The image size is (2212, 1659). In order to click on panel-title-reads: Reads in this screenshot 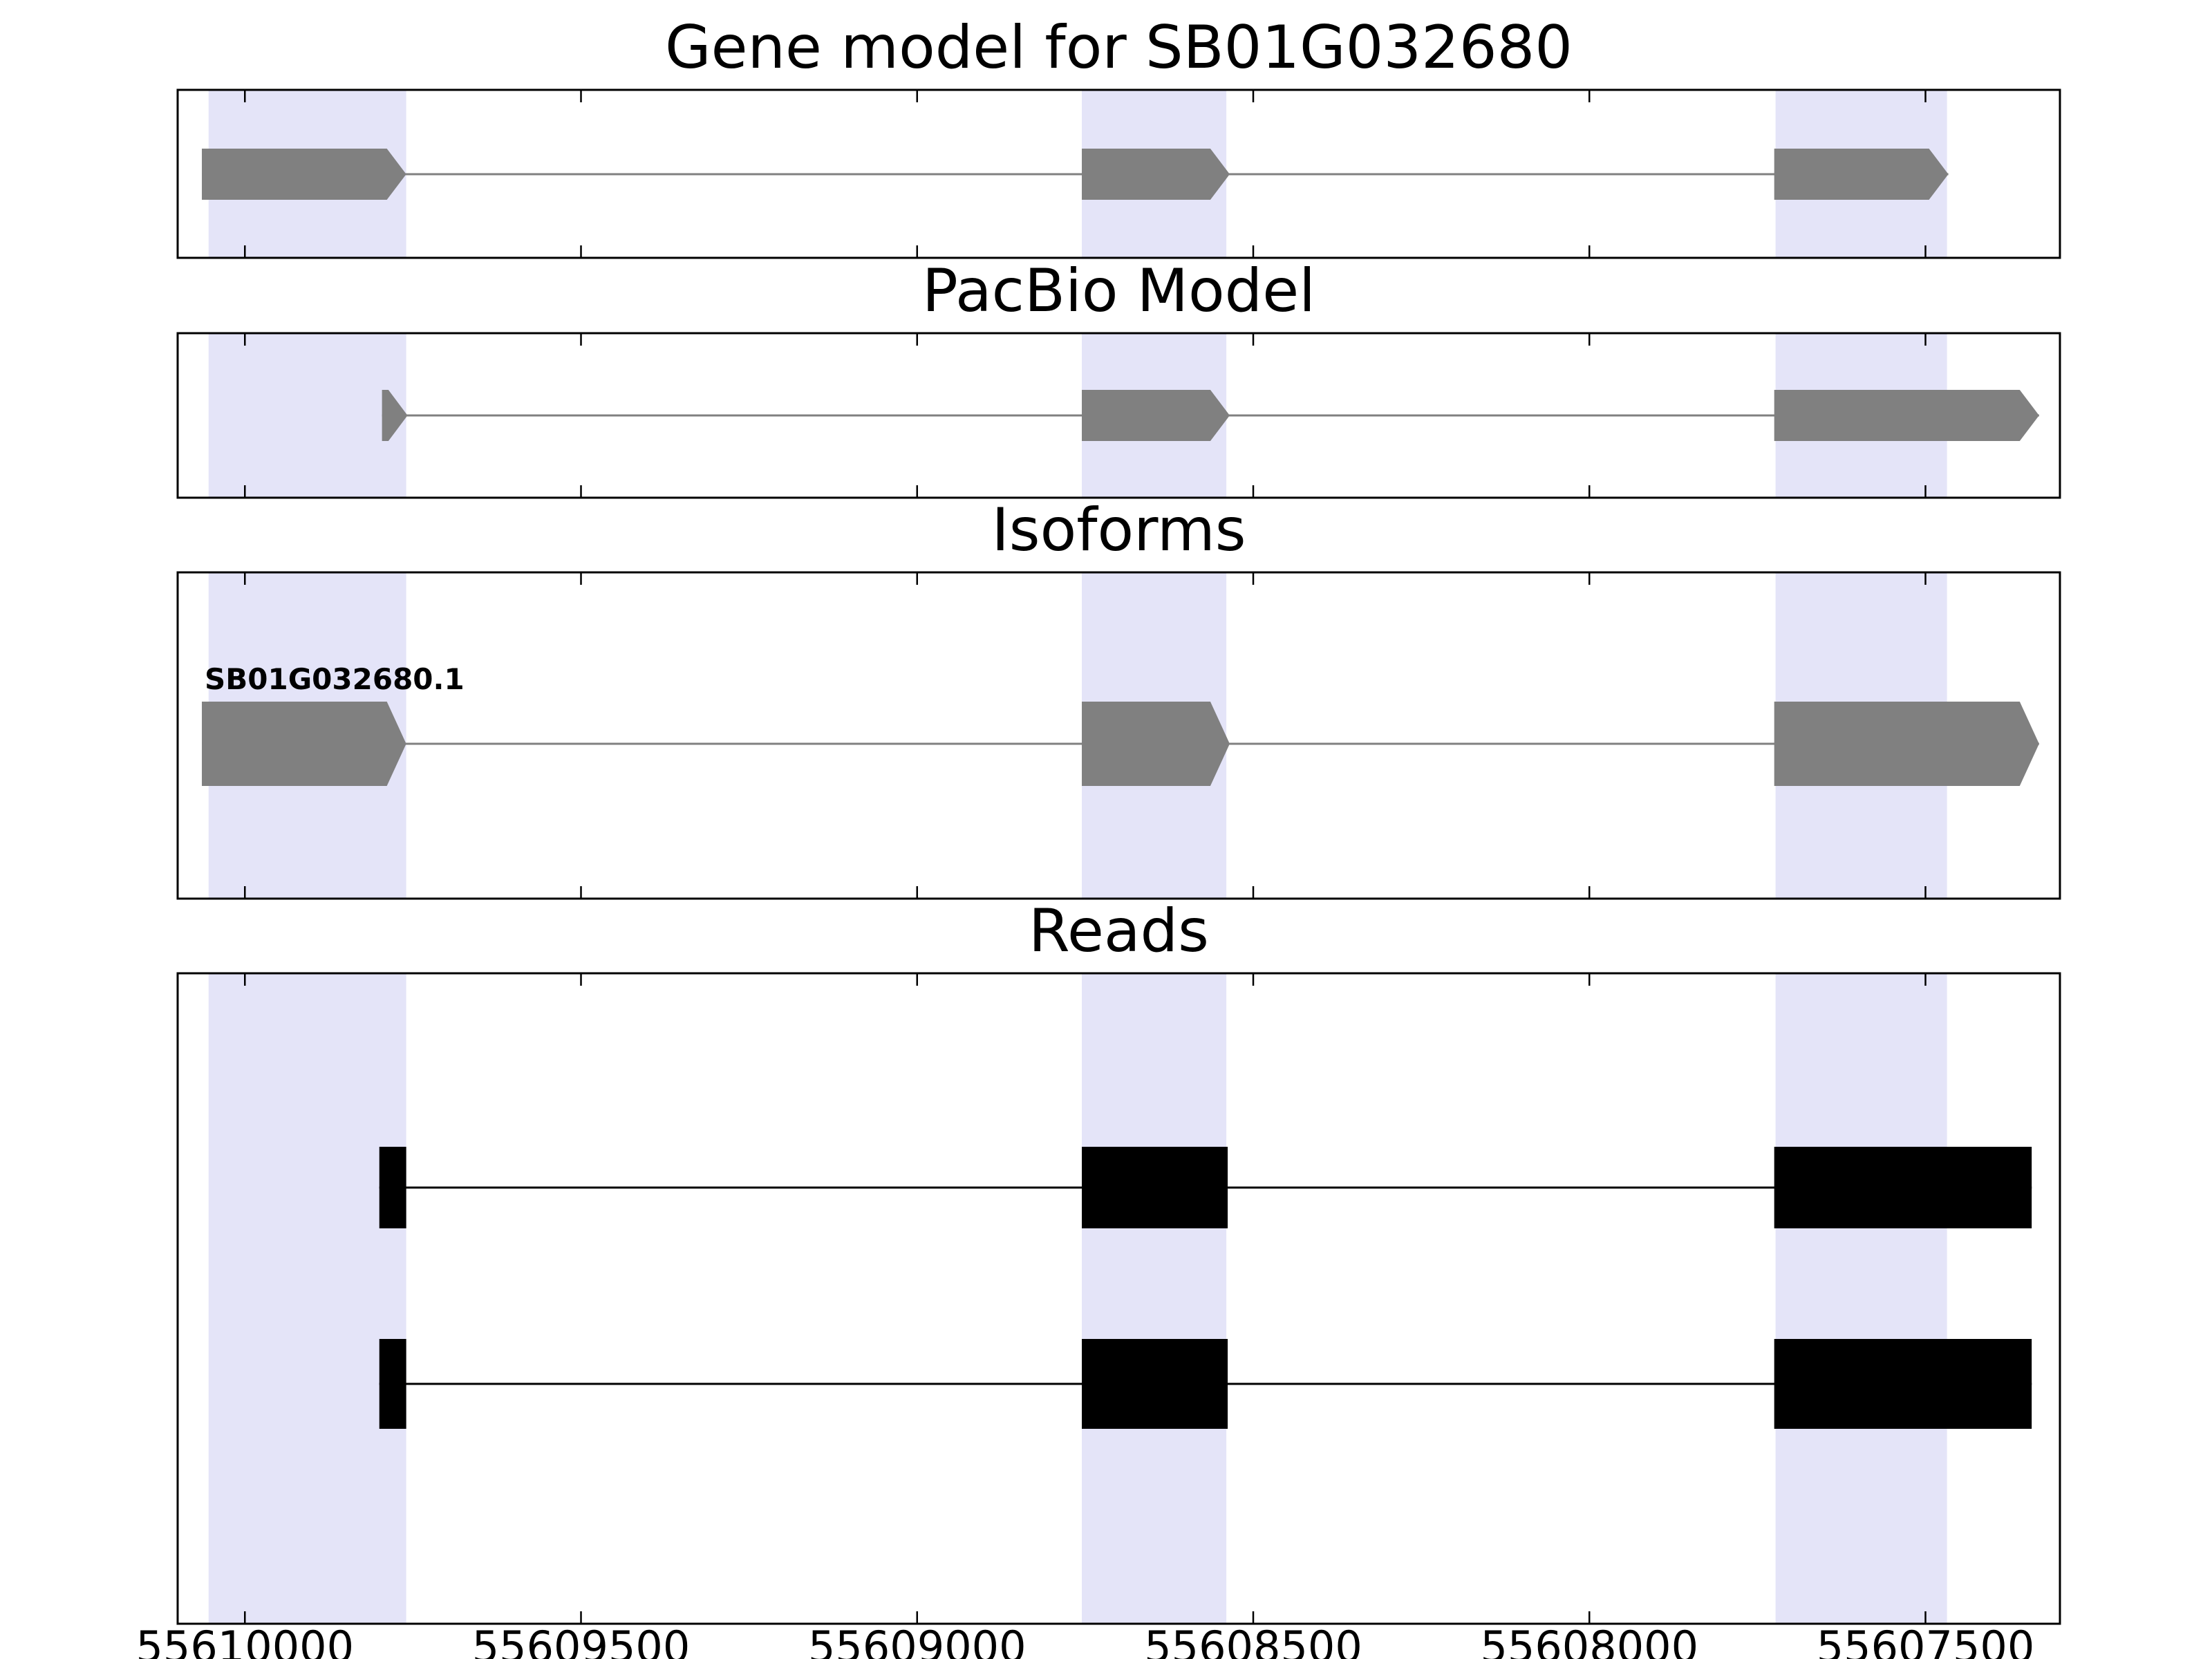, I will do `click(1119, 931)`.